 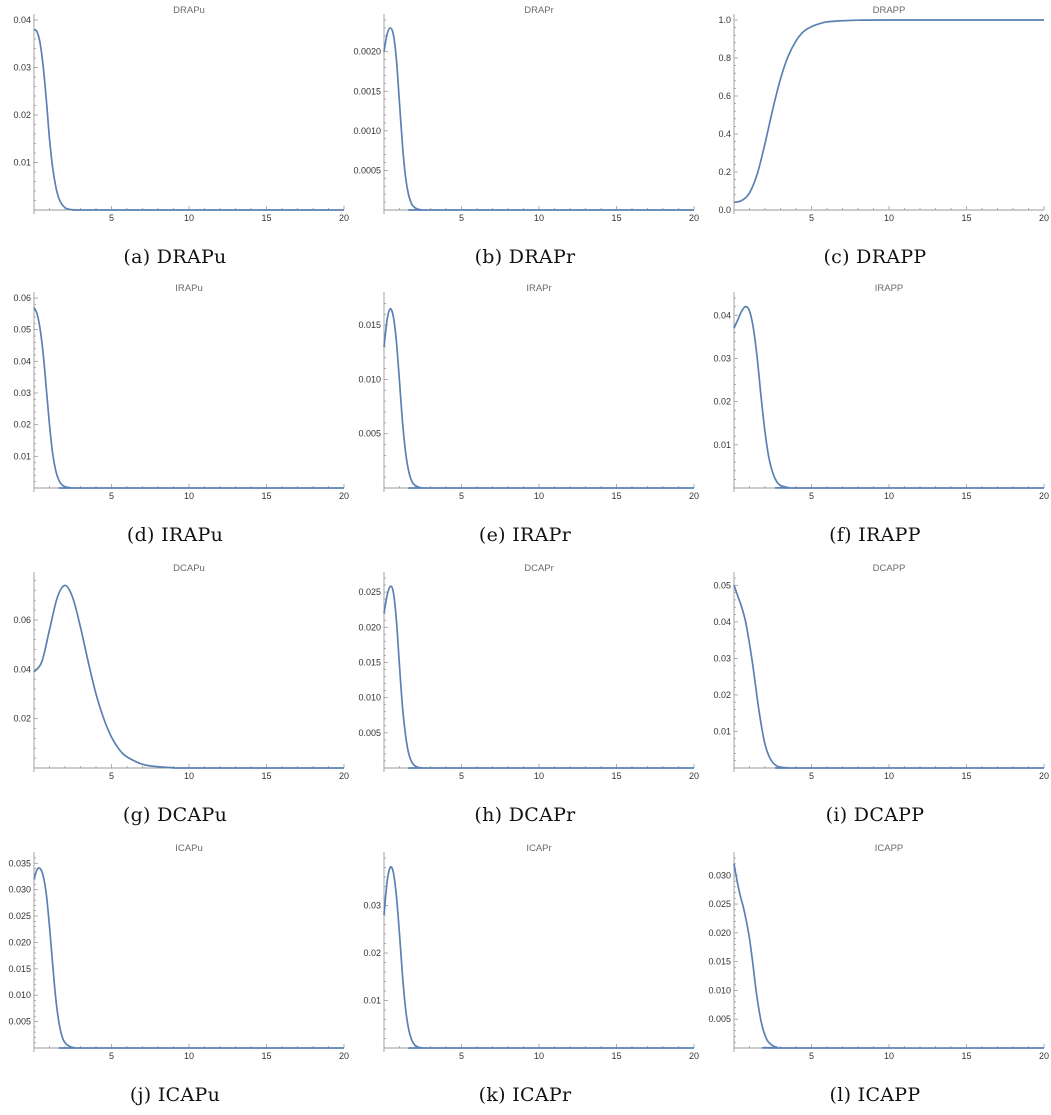 What do you see at coordinates (875, 1095) in the screenshot?
I see `subfigure-caption: (l) ICAPP` at bounding box center [875, 1095].